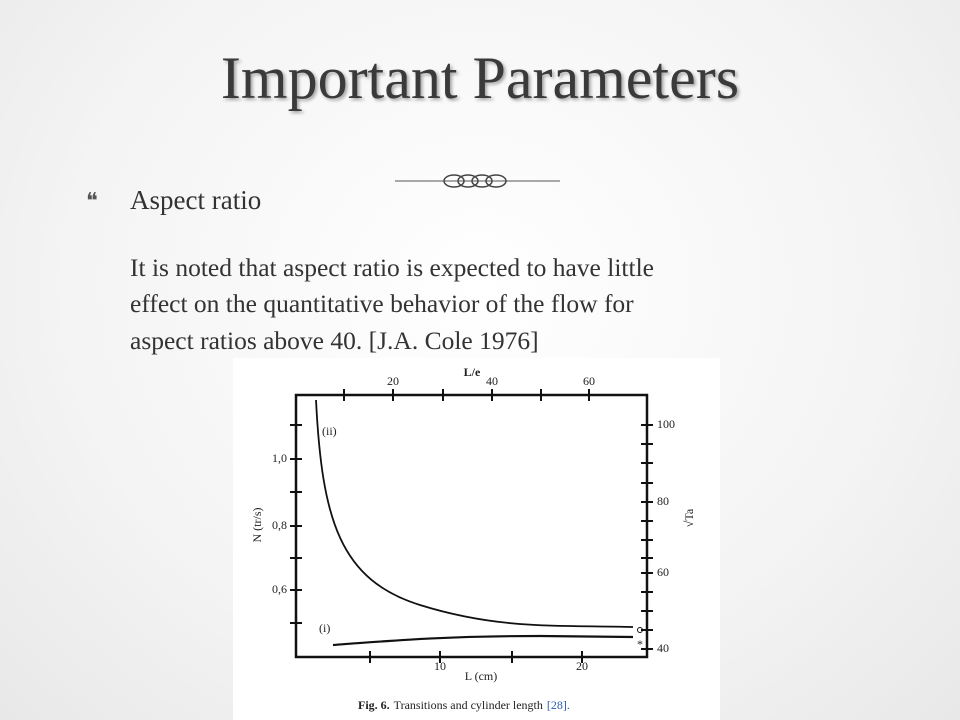 This screenshot has width=960, height=720. What do you see at coordinates (474, 513) in the screenshot?
I see `curve-ii` at bounding box center [474, 513].